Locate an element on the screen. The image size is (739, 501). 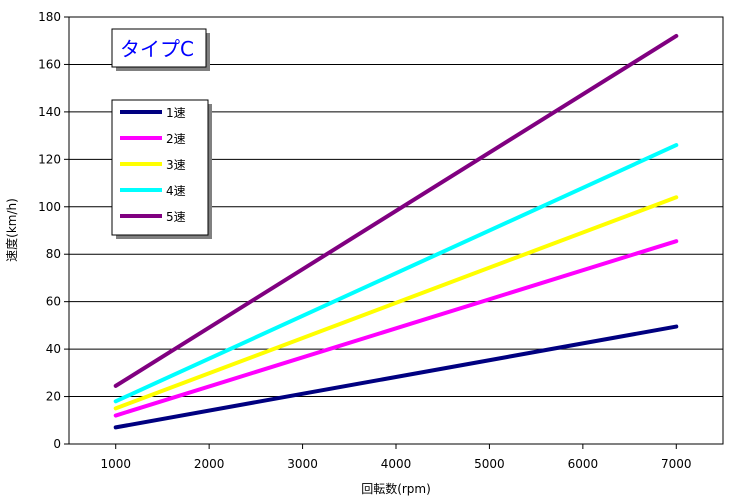
x-tick-label: 1000 is located at coordinates (115, 464).